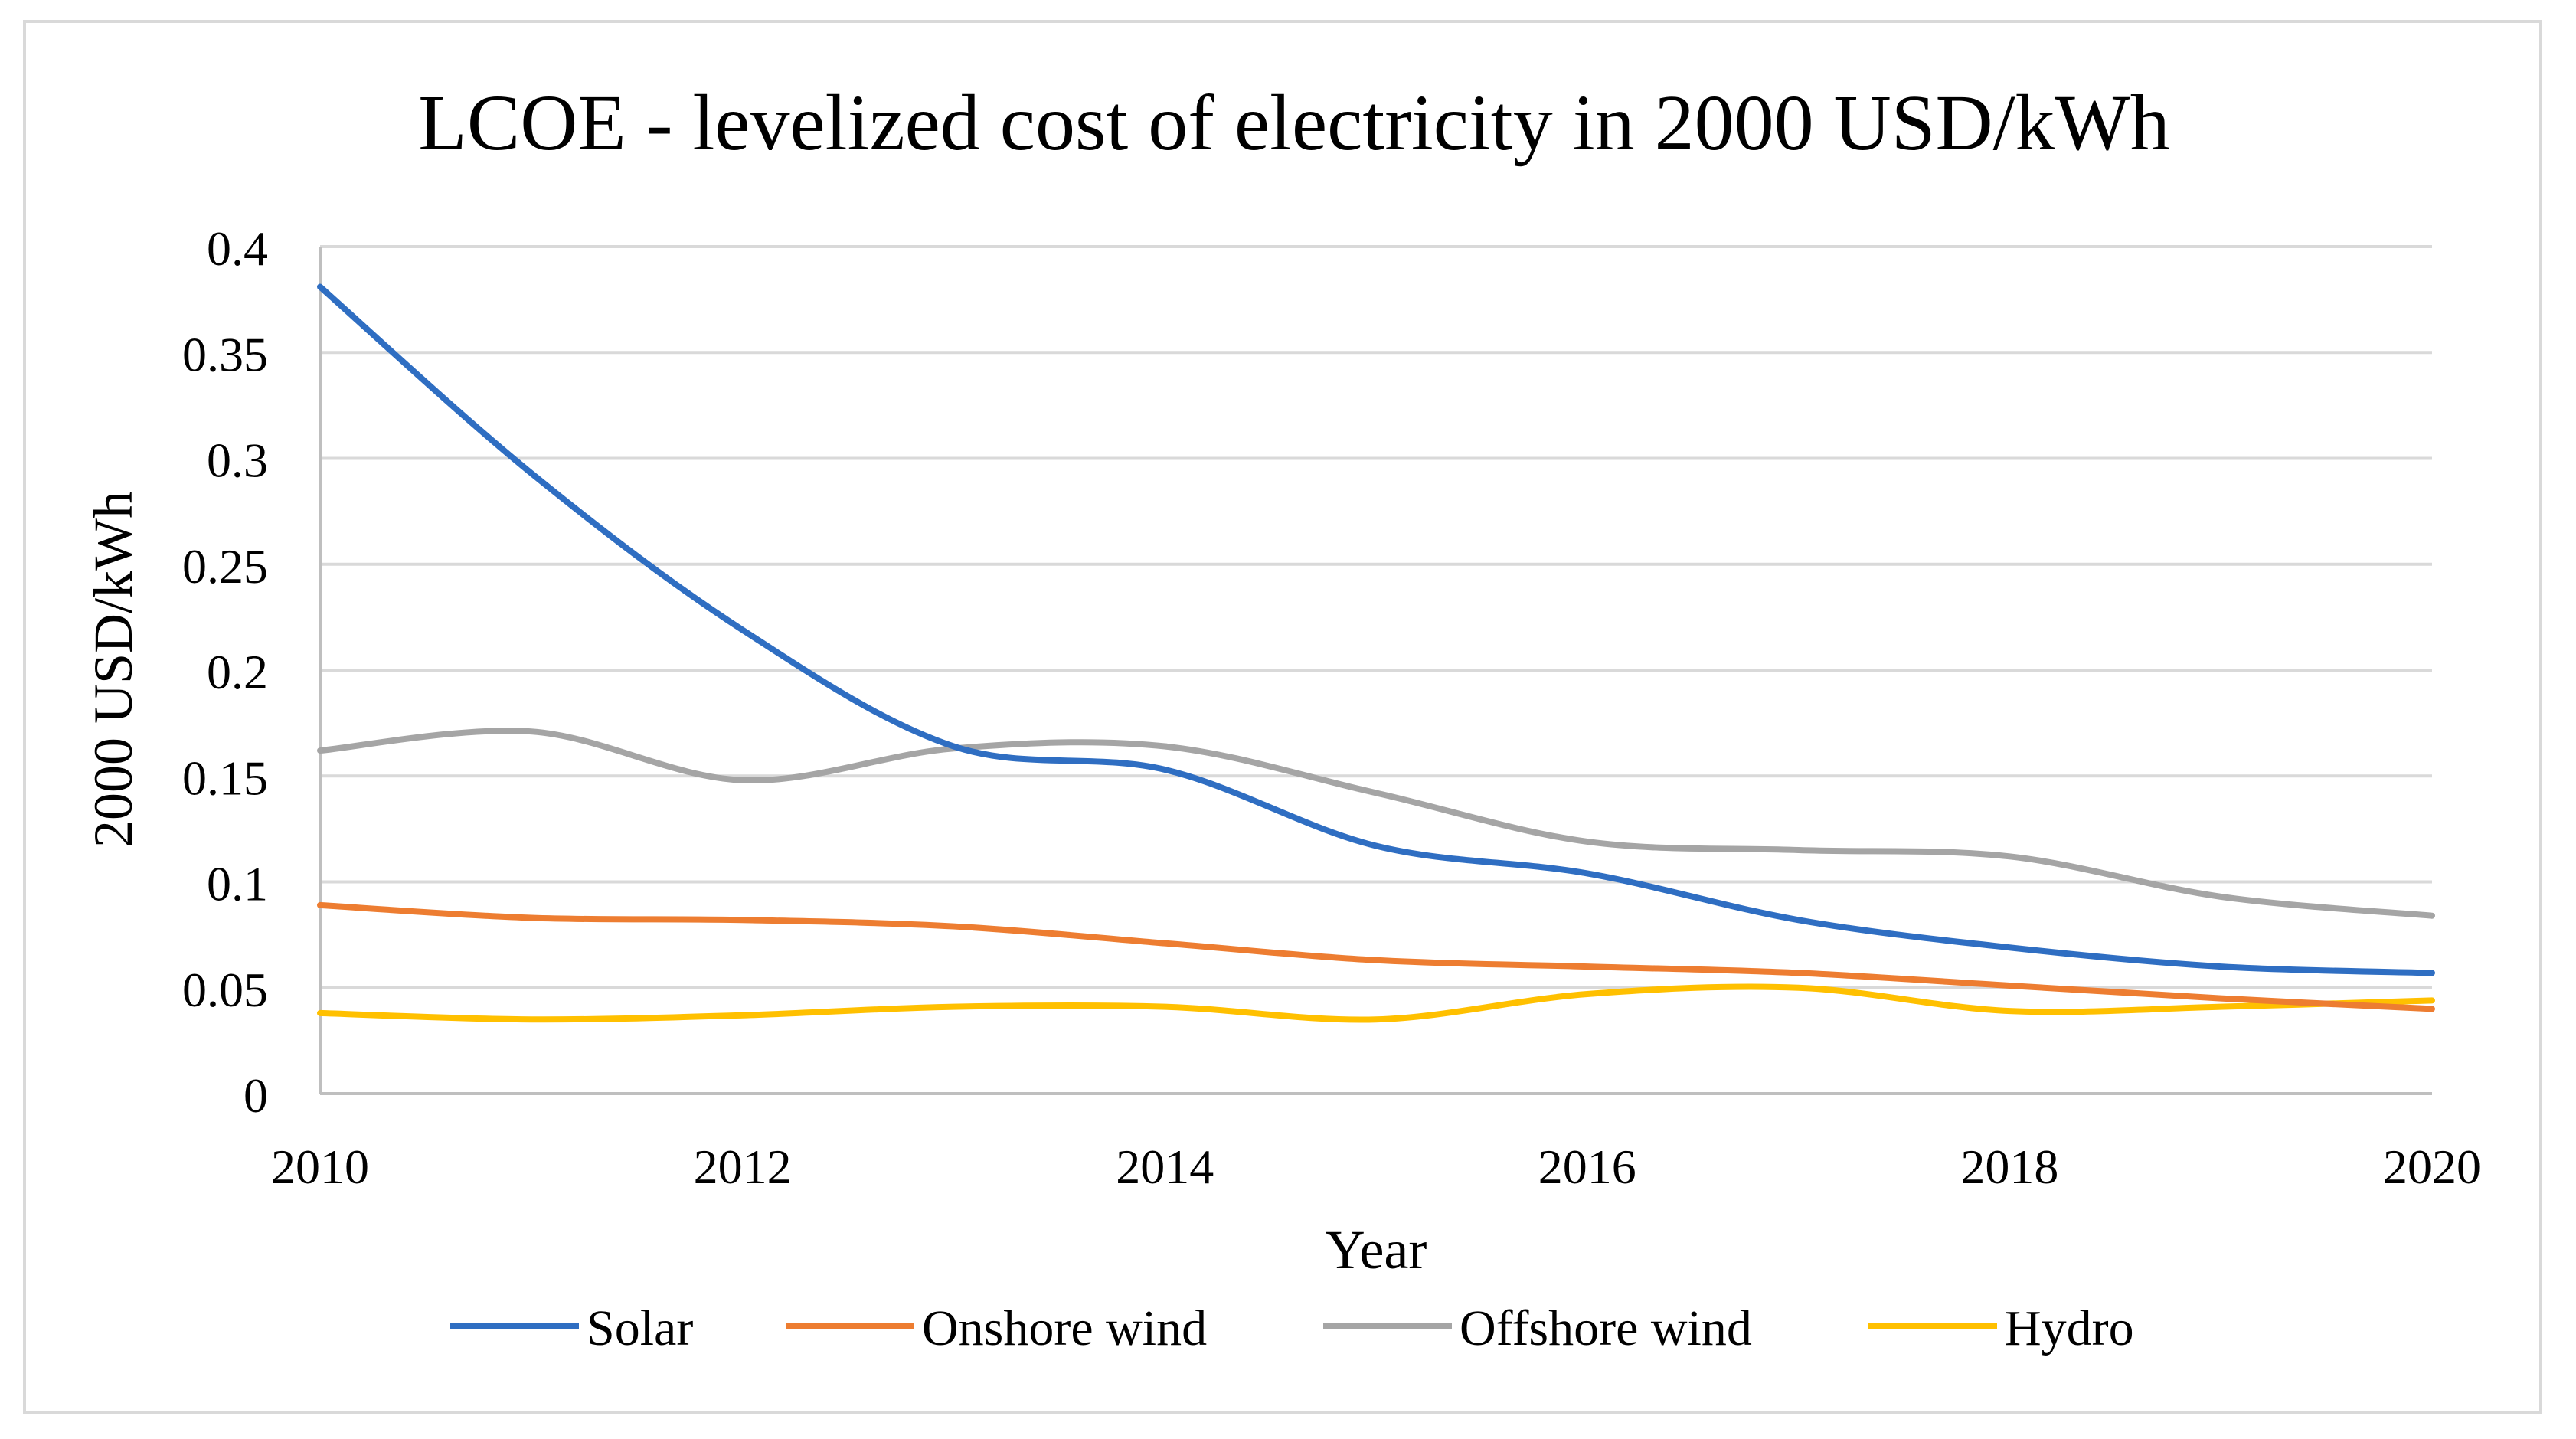 Image resolution: width=2576 pixels, height=1439 pixels. Describe the element at coordinates (2069, 1328) in the screenshot. I see `legend-label-hydro: Hydro` at that location.